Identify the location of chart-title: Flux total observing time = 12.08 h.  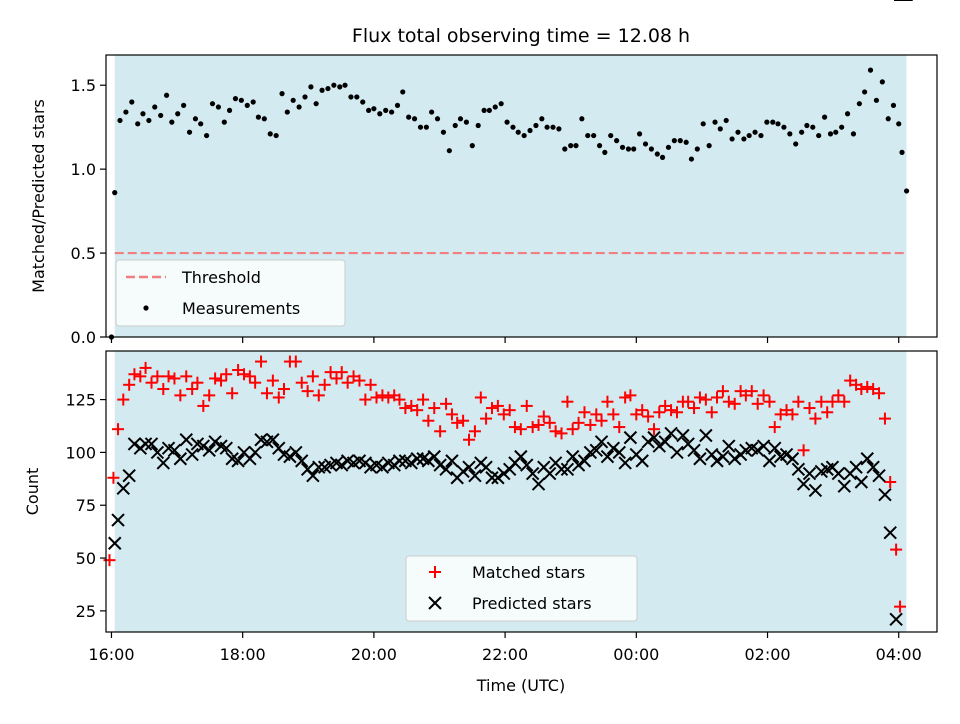
(521, 36).